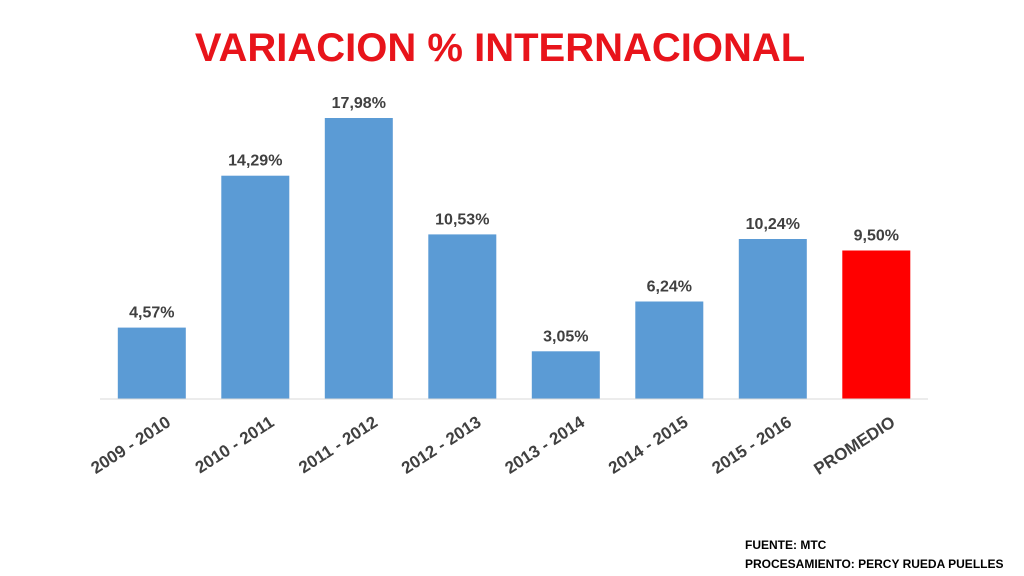 The width and height of the screenshot is (1024, 576). Describe the element at coordinates (565, 336) in the screenshot. I see `data-label-5: 3,05%` at that location.